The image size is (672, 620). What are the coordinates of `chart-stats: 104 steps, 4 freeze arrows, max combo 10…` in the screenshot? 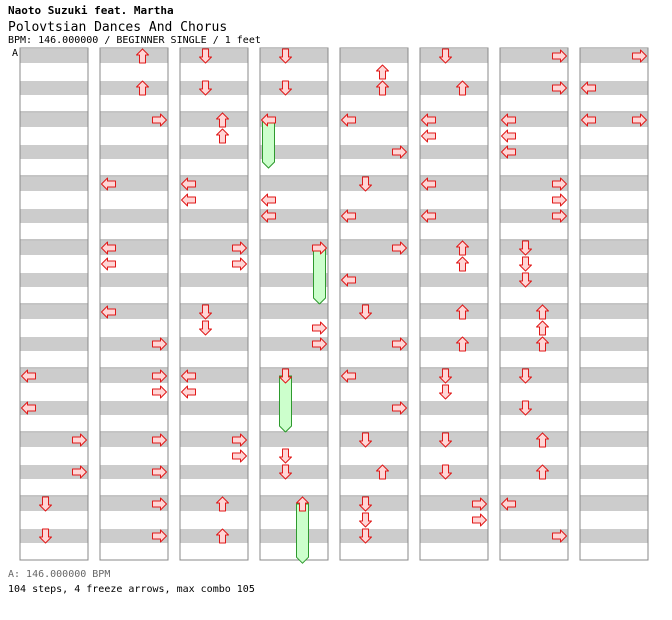 It's located at (131, 589).